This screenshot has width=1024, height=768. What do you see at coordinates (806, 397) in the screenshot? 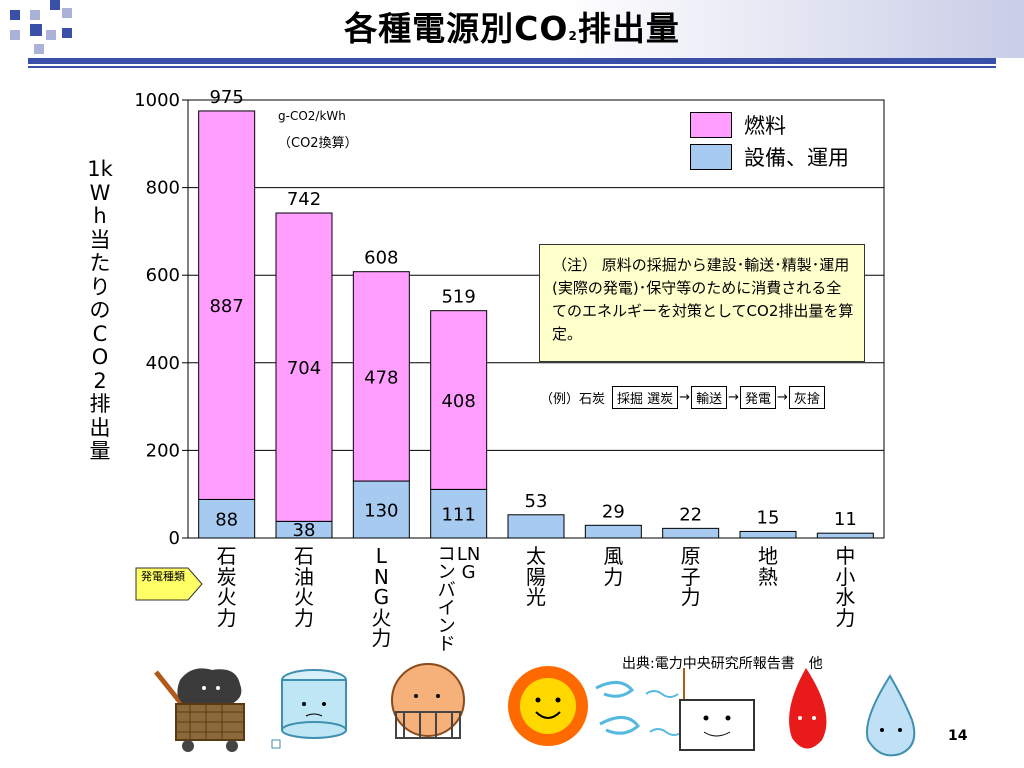
I see `example-step-ash: 灰捨` at bounding box center [806, 397].